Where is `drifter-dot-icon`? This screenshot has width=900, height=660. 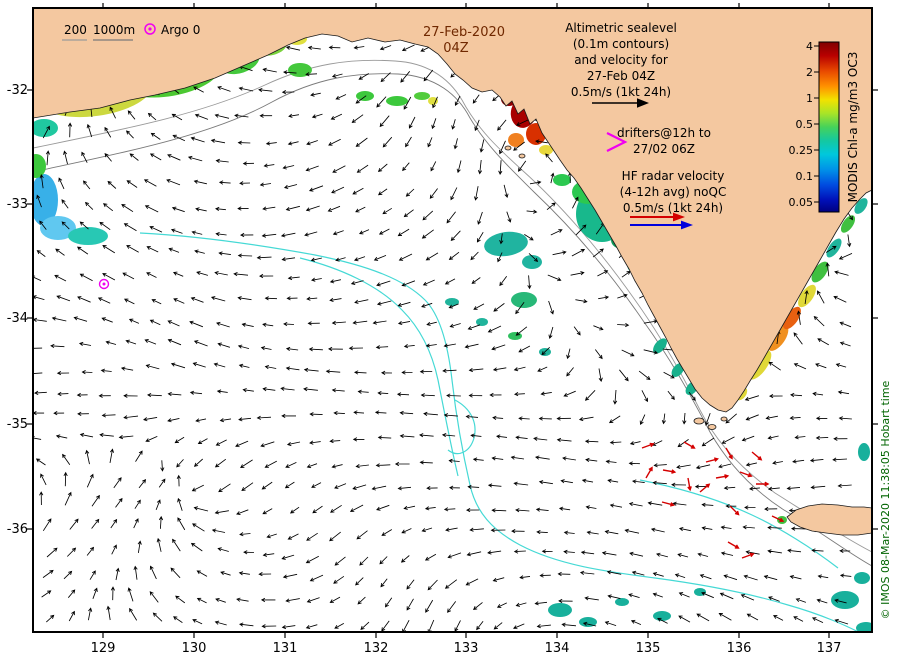
drifter-dot-icon is located at coordinates (104, 284).